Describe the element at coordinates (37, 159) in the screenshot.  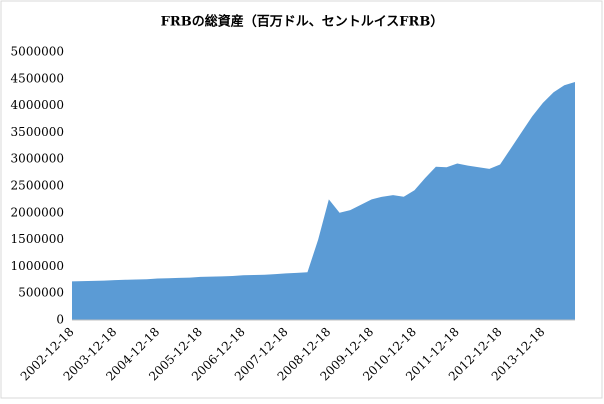
I see `y-tick-label: 3000000` at that location.